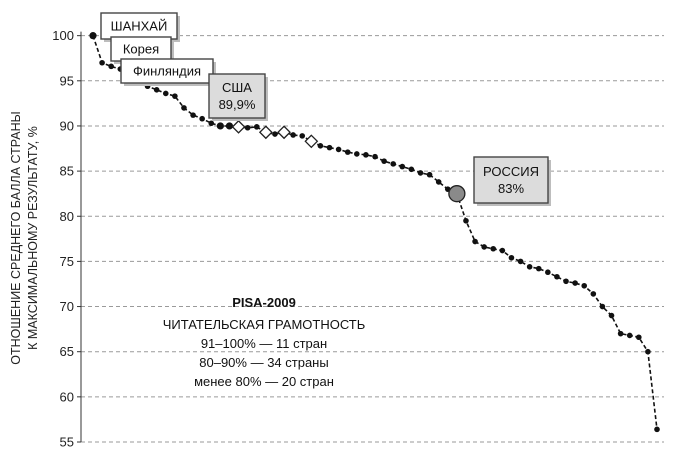  What do you see at coordinates (264, 302) in the screenshot?
I see `info-title: PISA-2009` at bounding box center [264, 302].